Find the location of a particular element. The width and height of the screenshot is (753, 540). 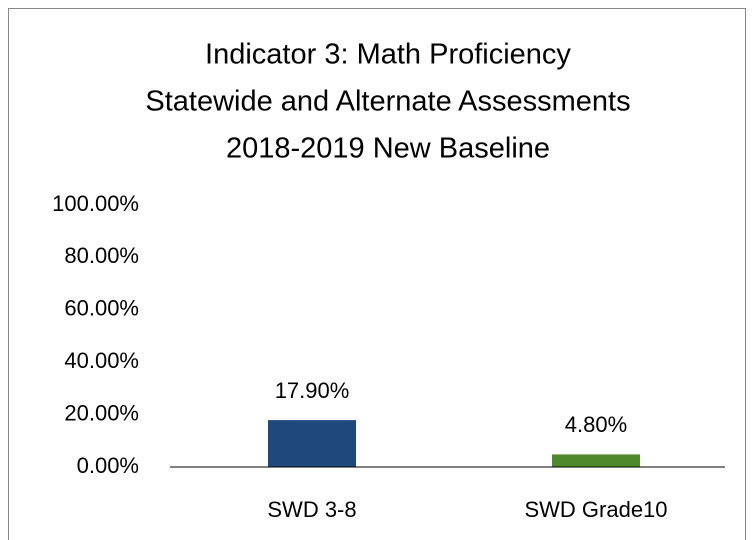

y-tick-label: 80.00% is located at coordinates (101, 255).